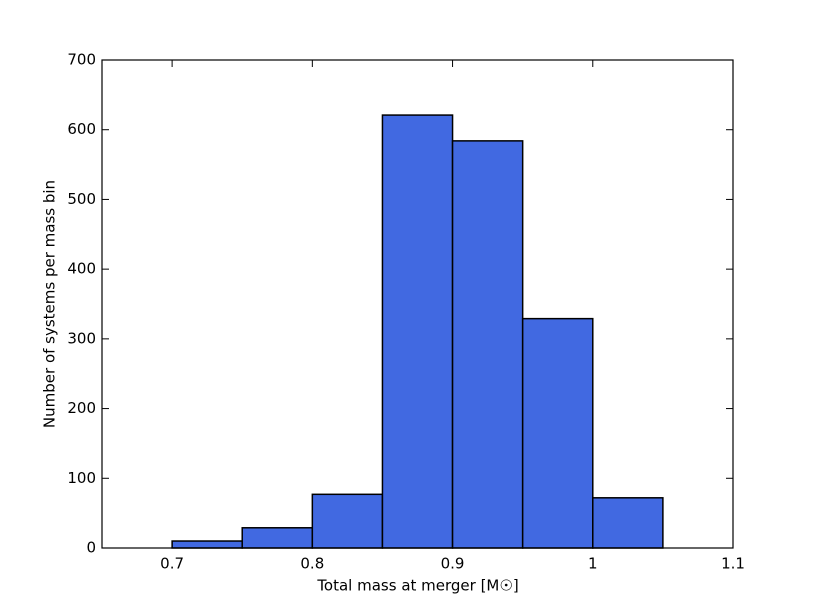  I want to click on y-tick-label: 400, so click(81, 269).